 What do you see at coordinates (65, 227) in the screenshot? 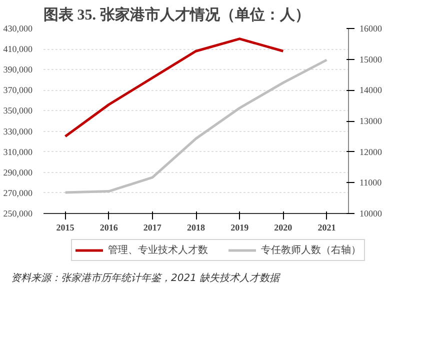
I see `x-tick-label: 2015` at bounding box center [65, 227].